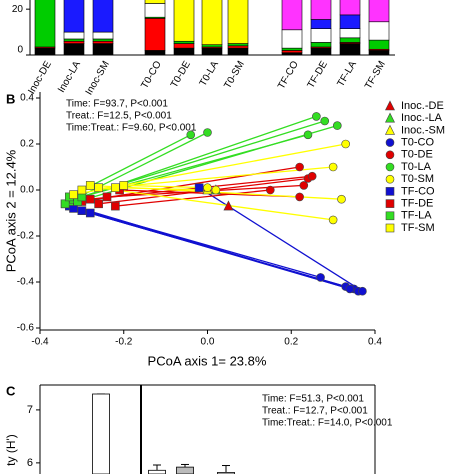 The height and width of the screenshot is (474, 474). I want to click on legend-label: T0-SM, so click(417, 179).